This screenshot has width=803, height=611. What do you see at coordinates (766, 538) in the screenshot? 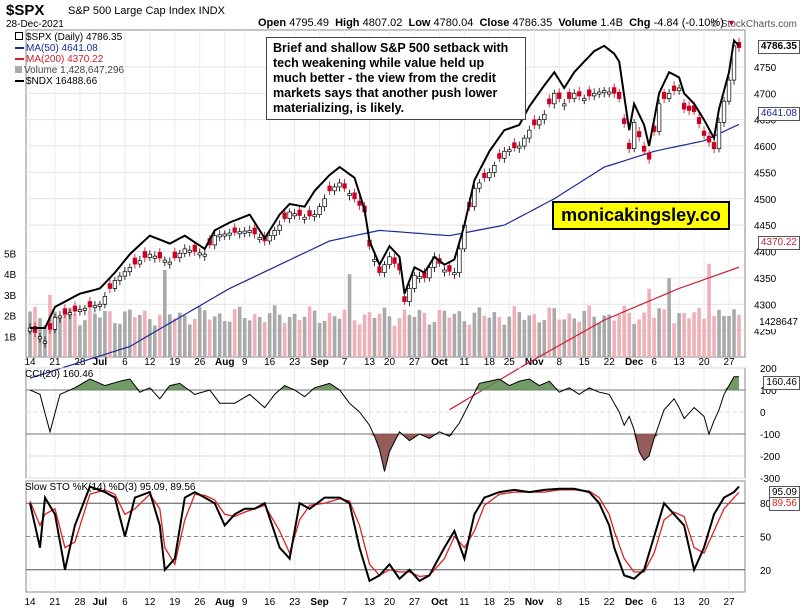
I see `sto-tick-label: 50` at bounding box center [766, 538].